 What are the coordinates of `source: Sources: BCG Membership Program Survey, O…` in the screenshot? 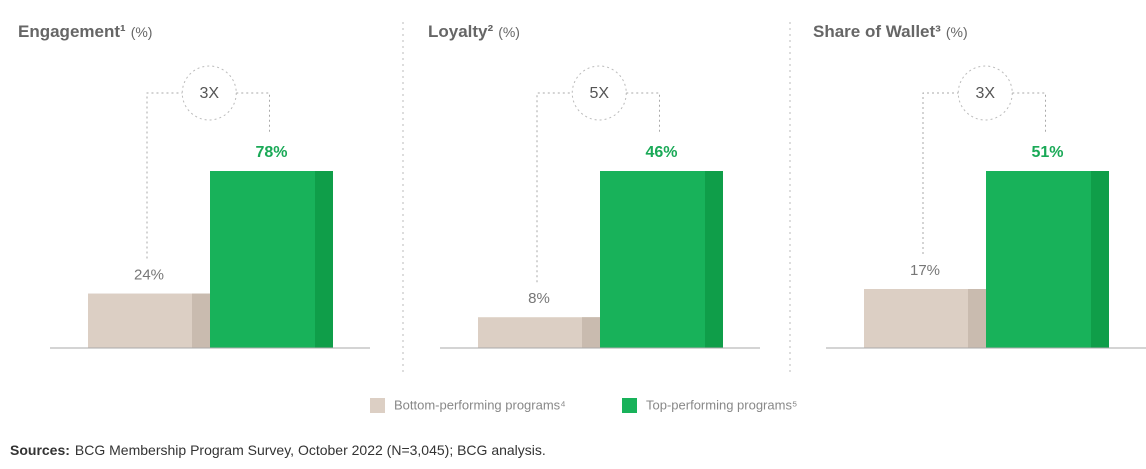 It's located at (278, 450).